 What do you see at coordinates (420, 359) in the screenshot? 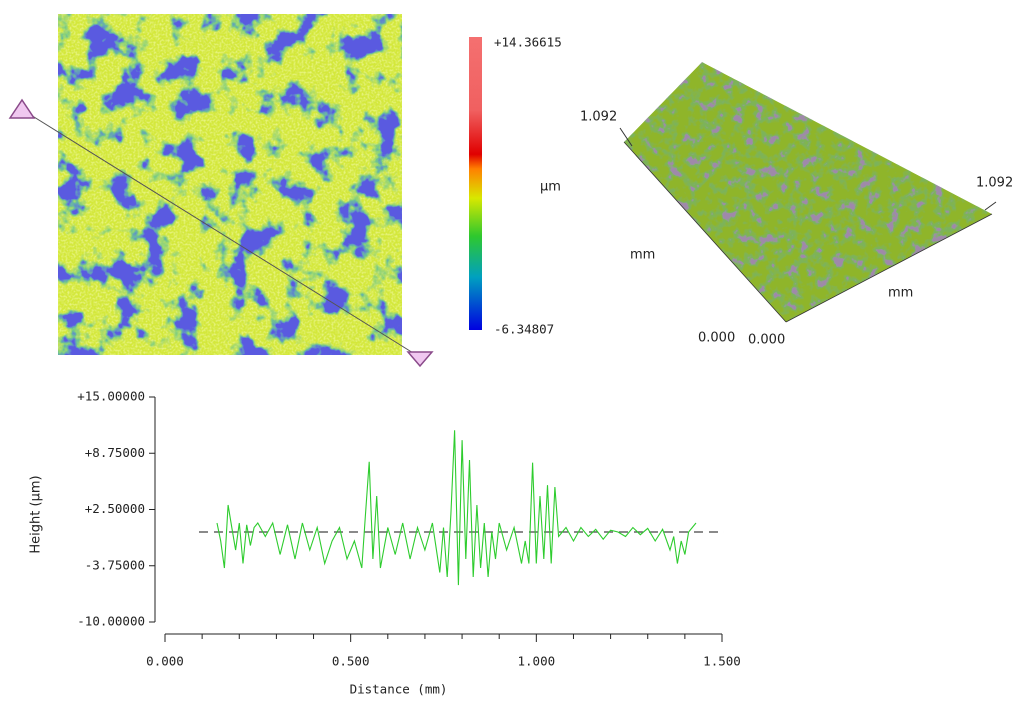
I see `profile-end-marker` at bounding box center [420, 359].